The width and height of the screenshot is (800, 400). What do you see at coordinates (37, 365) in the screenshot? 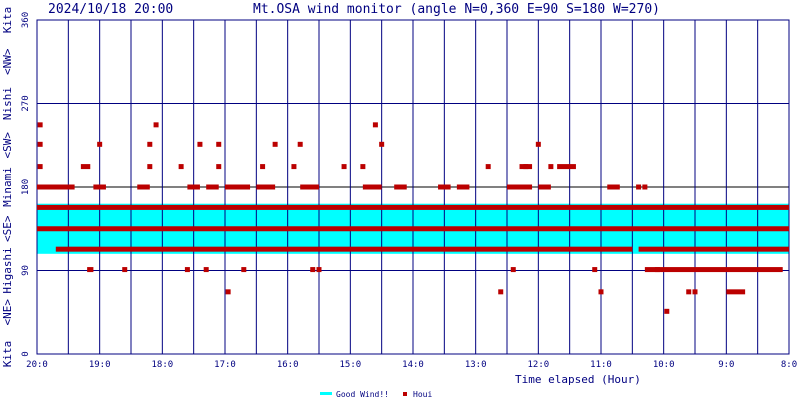
I see `x-tick-label: 20:0` at bounding box center [37, 365].